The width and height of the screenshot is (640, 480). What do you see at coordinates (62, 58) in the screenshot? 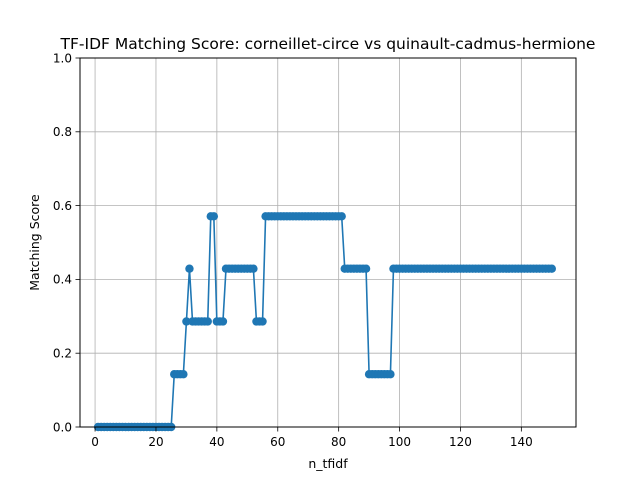
I see `y-tick-label: 1.0` at bounding box center [62, 58].